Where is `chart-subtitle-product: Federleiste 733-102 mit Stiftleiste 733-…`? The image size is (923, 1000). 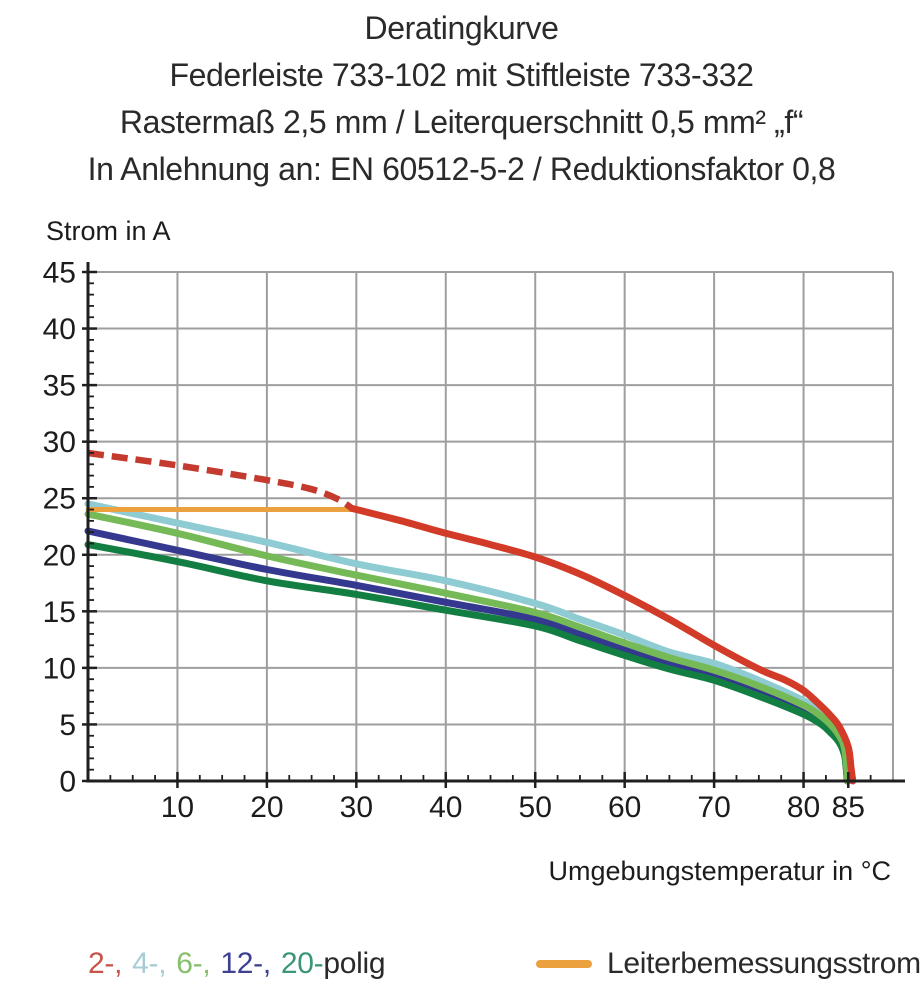 chart-subtitle-product: Federleiste 733-102 mit Stiftleiste 733-… is located at coordinates (461, 75).